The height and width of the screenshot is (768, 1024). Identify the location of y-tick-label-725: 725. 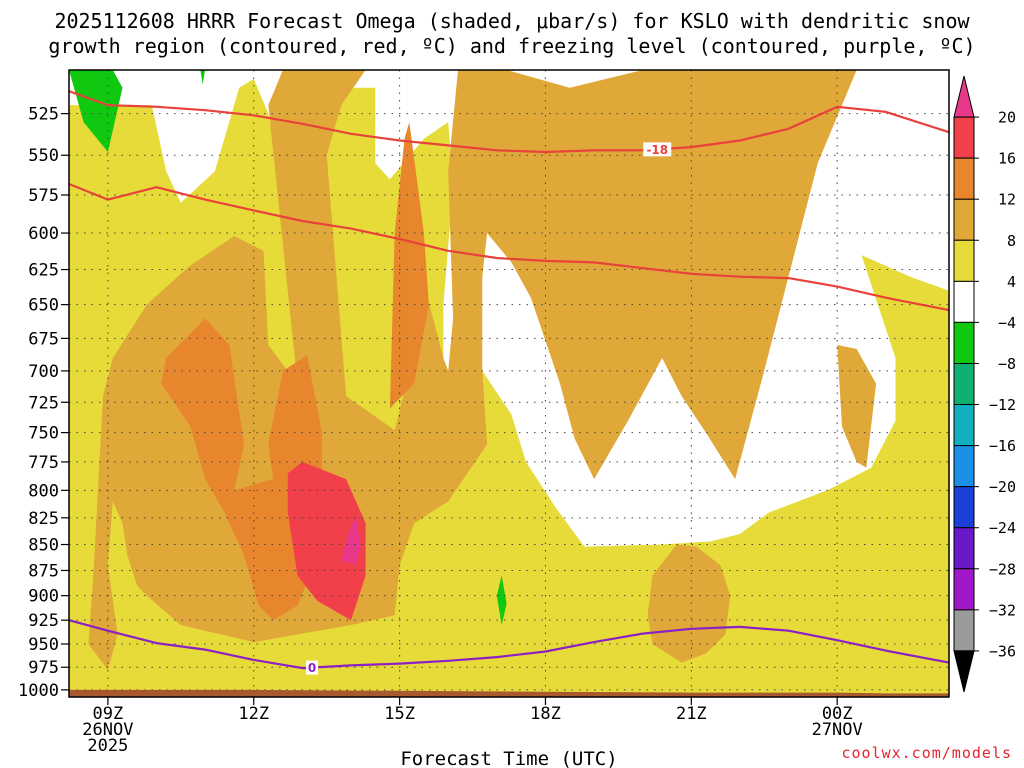
(43, 403).